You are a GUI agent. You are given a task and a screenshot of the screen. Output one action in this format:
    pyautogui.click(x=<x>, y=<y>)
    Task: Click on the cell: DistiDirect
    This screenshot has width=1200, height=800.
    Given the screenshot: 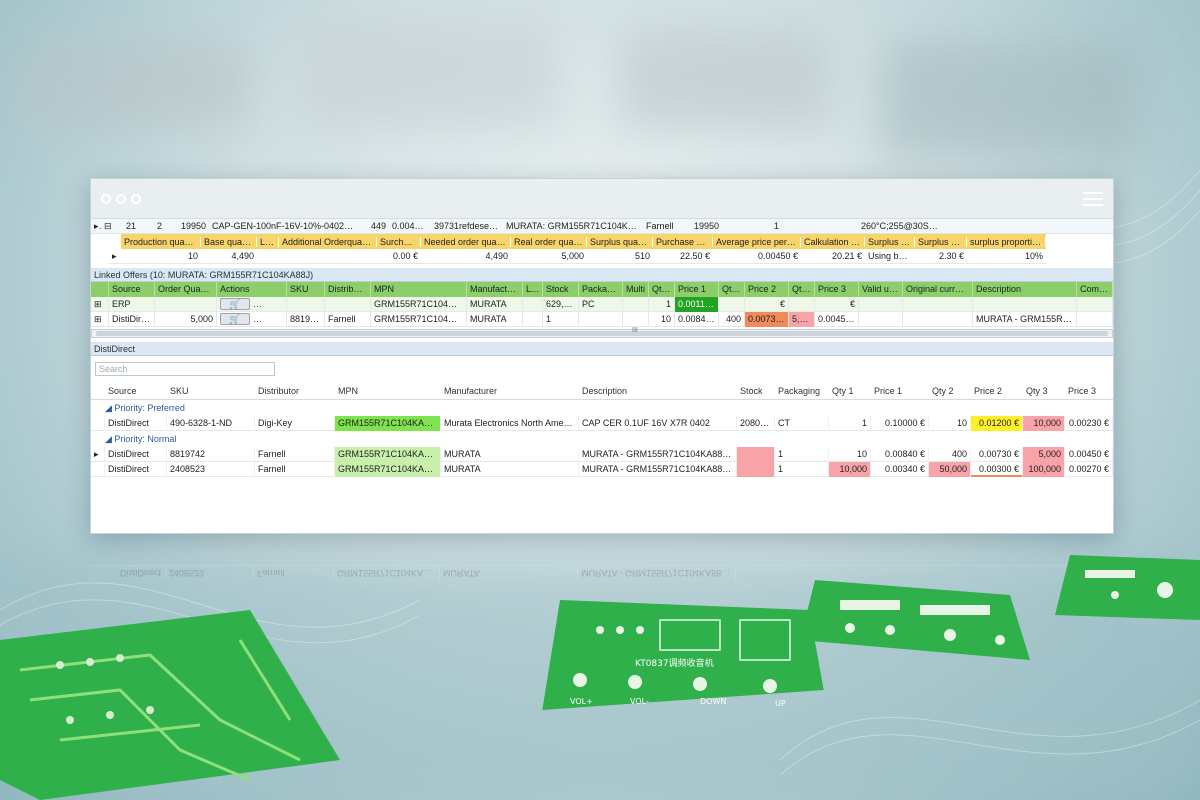 What is the action you would take?
    pyautogui.click(x=136, y=454)
    